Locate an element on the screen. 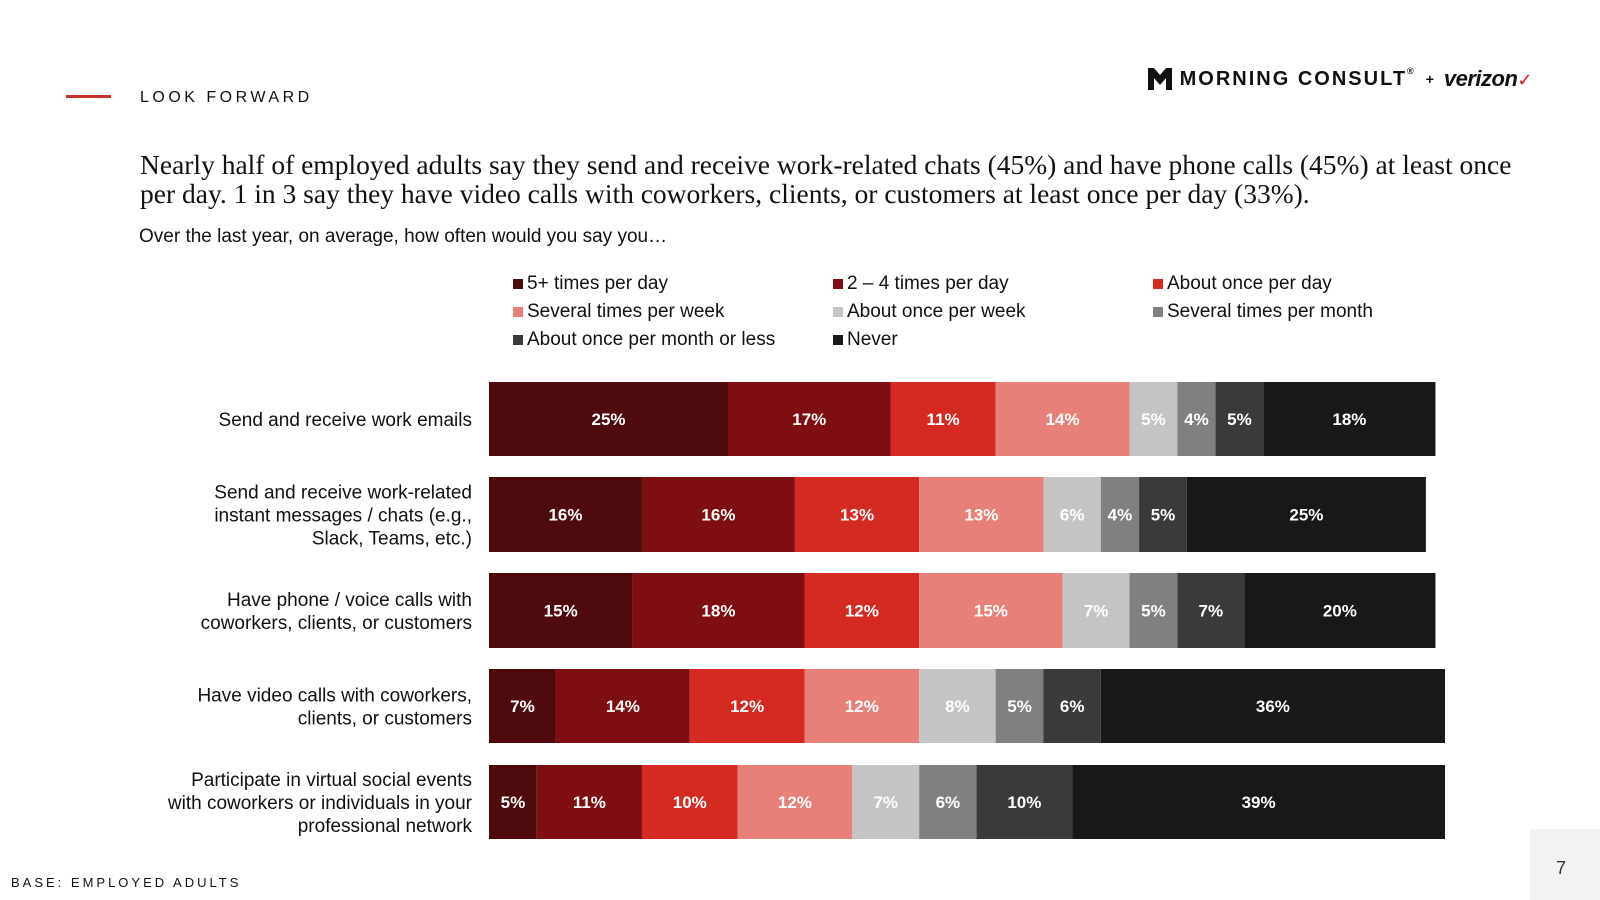 This screenshot has width=1600, height=900. category-label: instant messages / chats (e.g., is located at coordinates (343, 516).